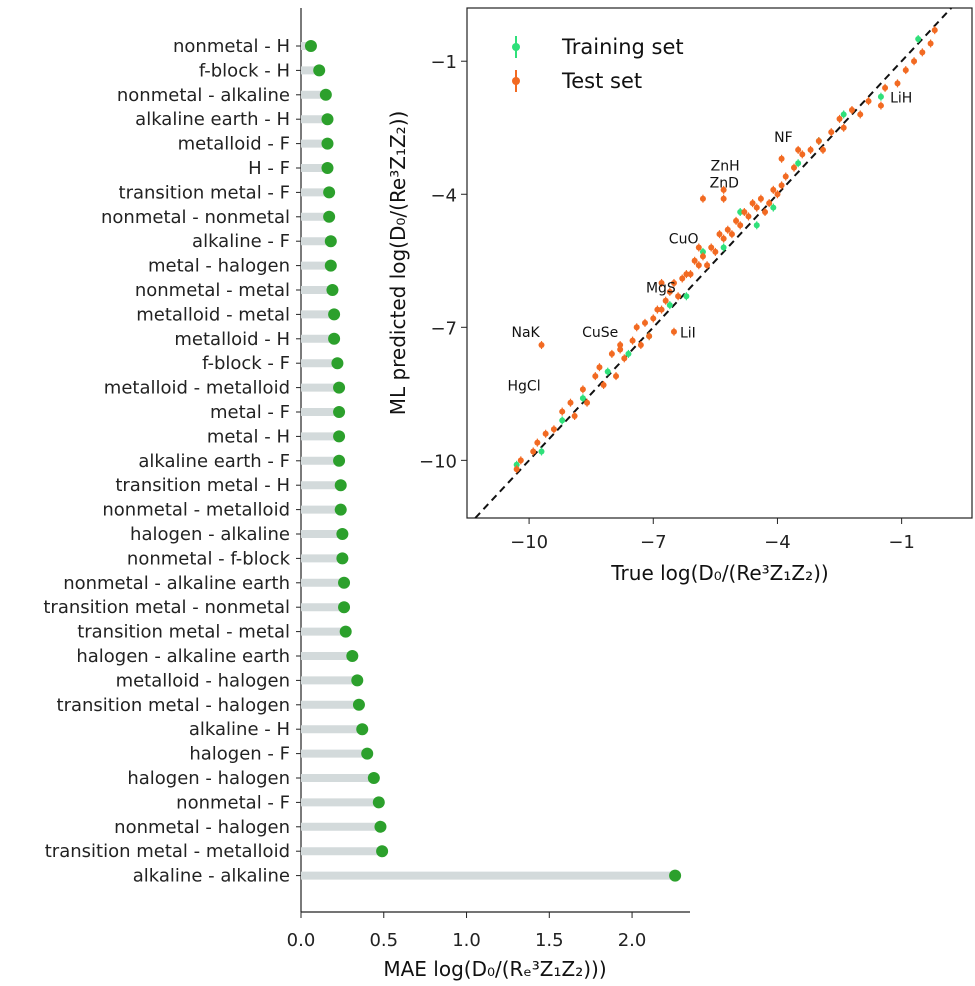 This screenshot has width=975, height=986. What do you see at coordinates (202, 485) in the screenshot?
I see `category-label: transition metal - H` at bounding box center [202, 485].